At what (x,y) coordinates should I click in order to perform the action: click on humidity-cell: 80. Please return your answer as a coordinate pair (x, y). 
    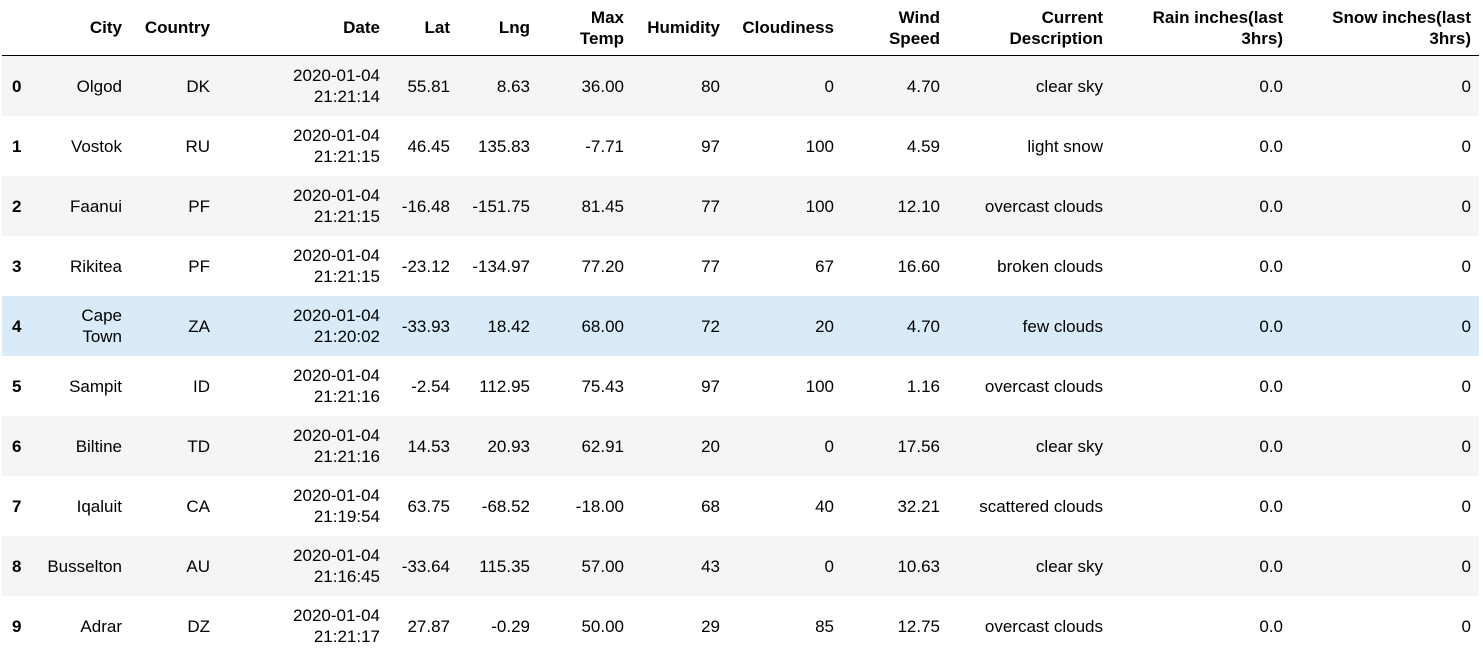
    Looking at the image, I should click on (710, 86).